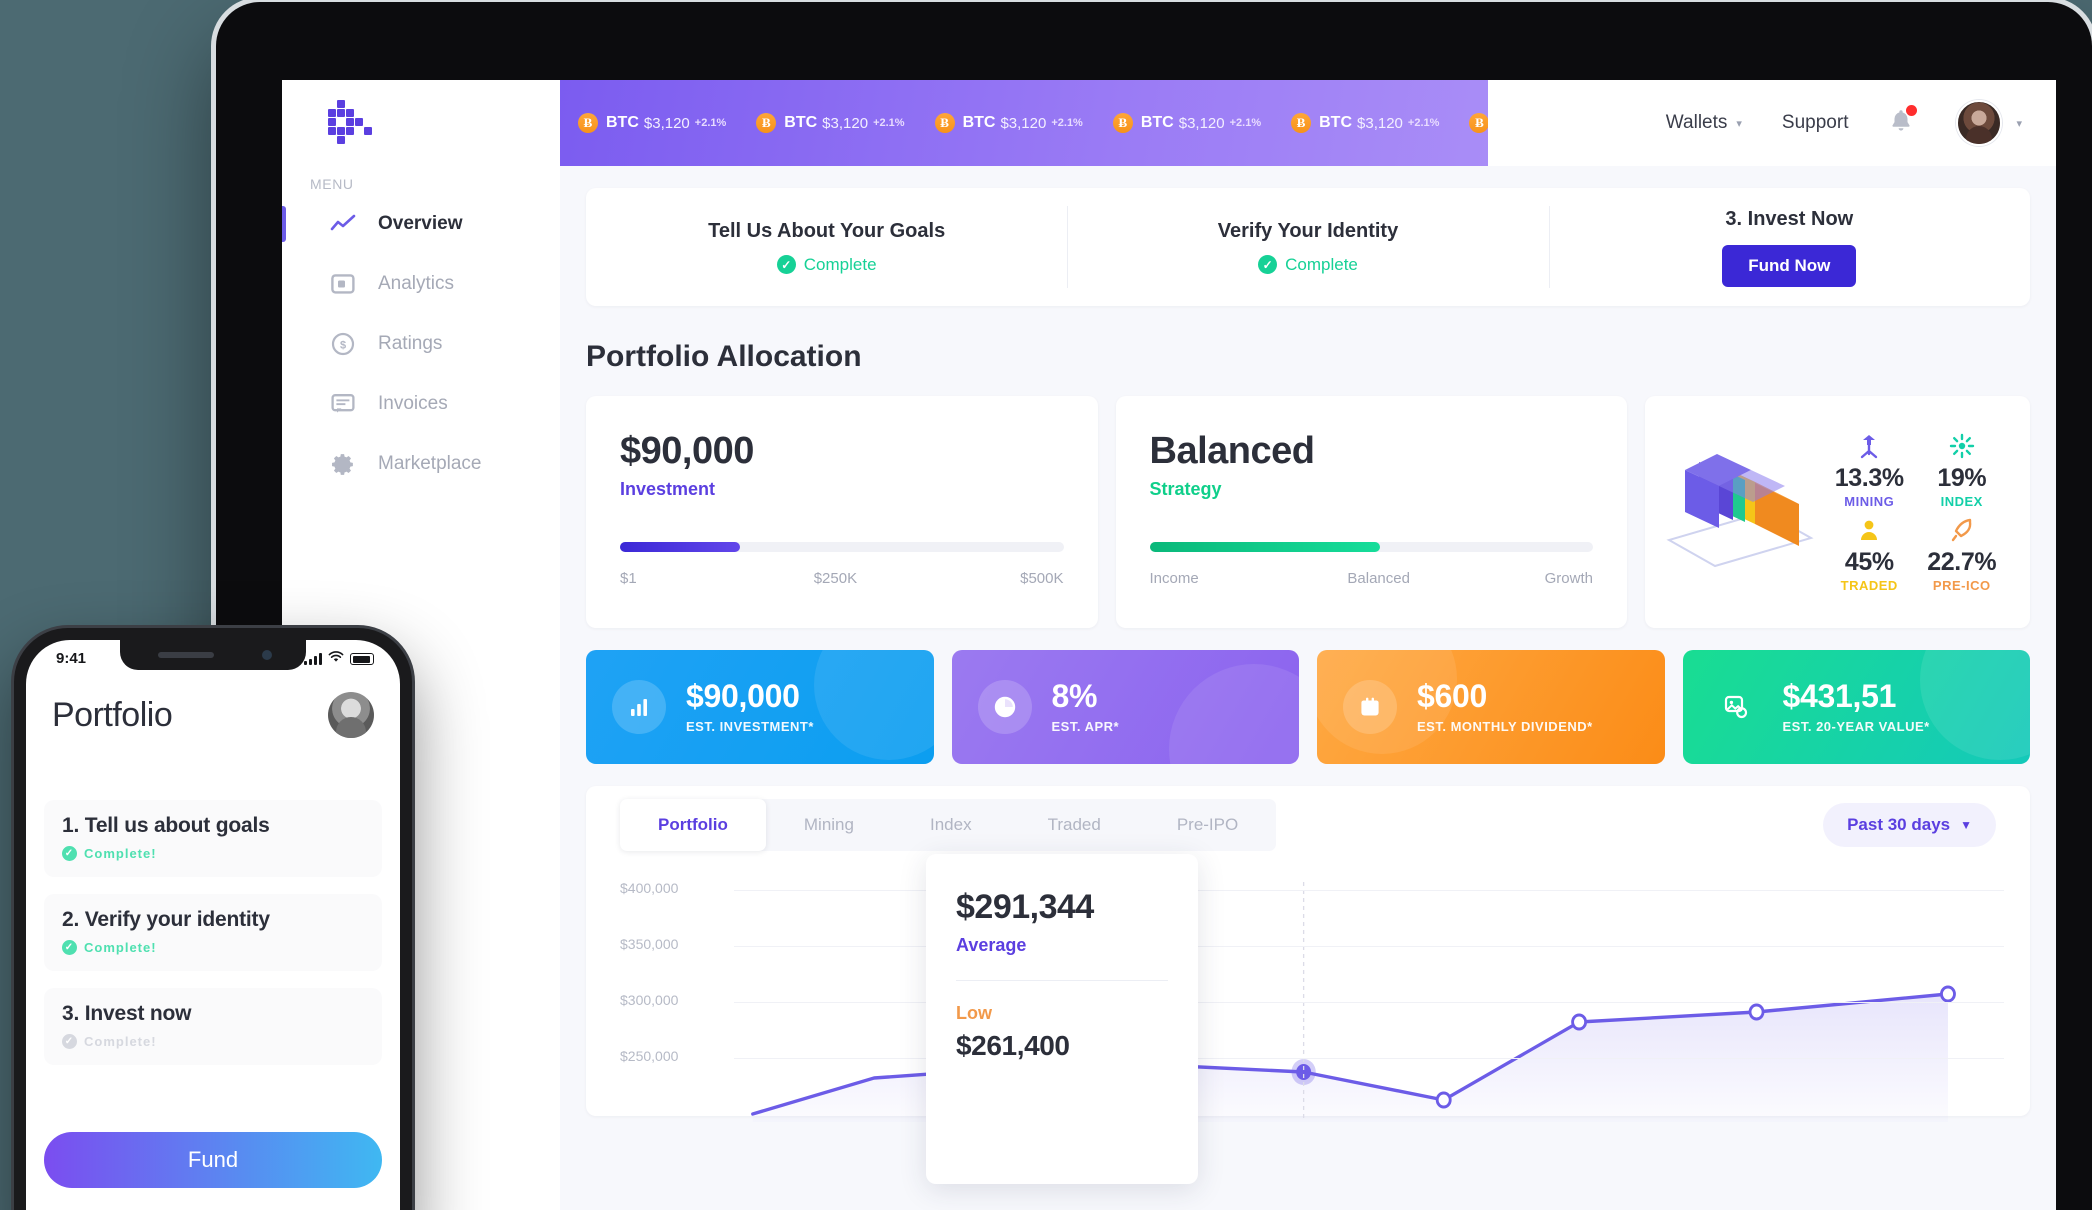 This screenshot has height=1210, width=2092. I want to click on rocket-icon, so click(1962, 530).